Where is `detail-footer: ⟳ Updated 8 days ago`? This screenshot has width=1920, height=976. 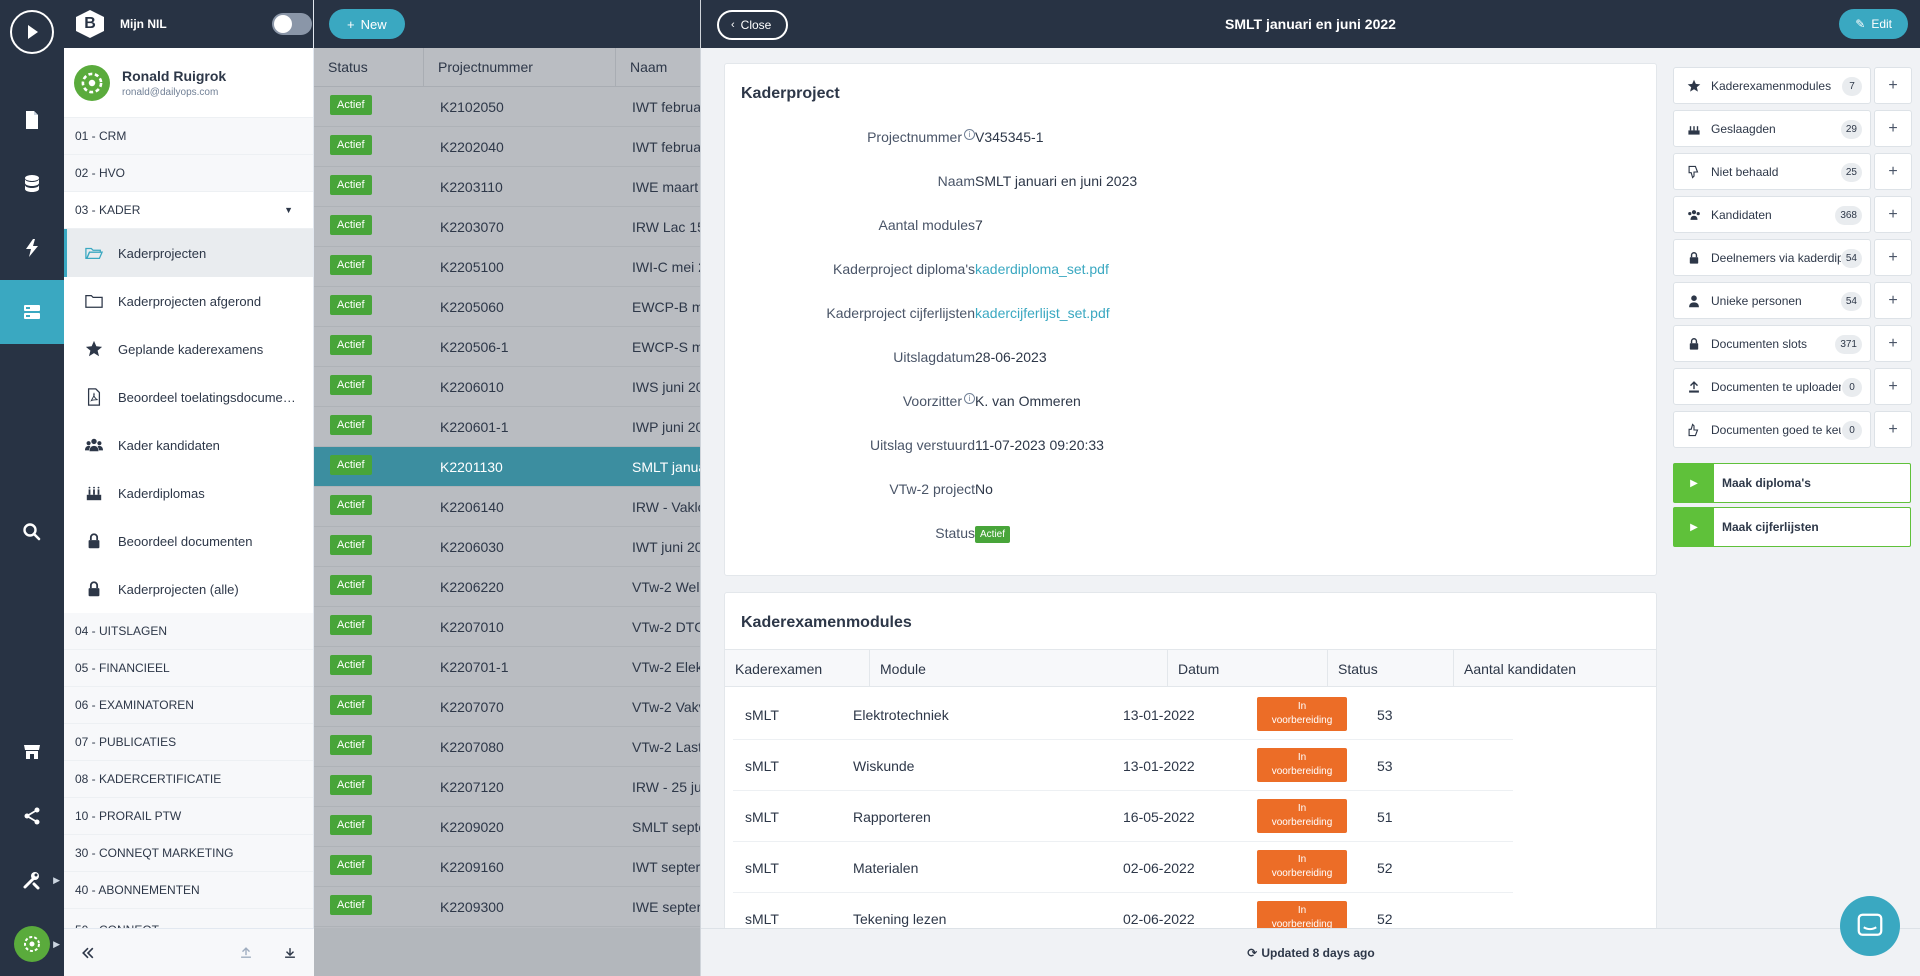 detail-footer: ⟳ Updated 8 days ago is located at coordinates (1310, 952).